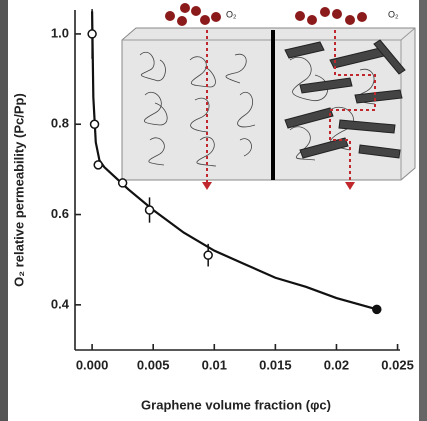 The width and height of the screenshot is (427, 421). What do you see at coordinates (236, 404) in the screenshot?
I see `x-axis-label: Graphene volume fraction (φc)` at bounding box center [236, 404].